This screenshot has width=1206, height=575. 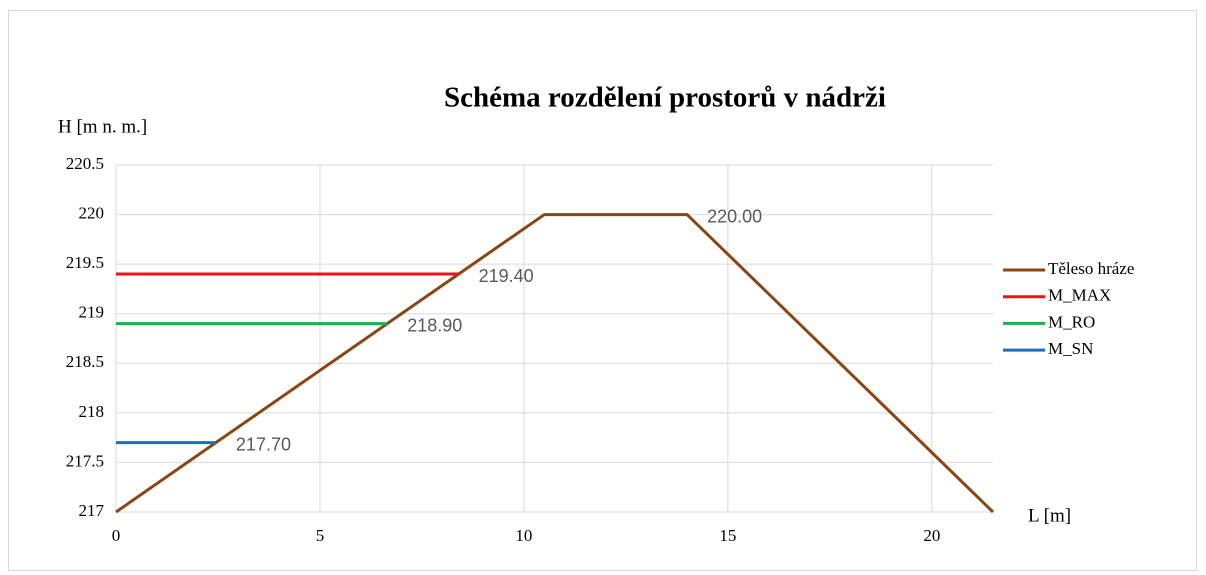 I want to click on y-tick-label: 220, so click(x=92, y=212).